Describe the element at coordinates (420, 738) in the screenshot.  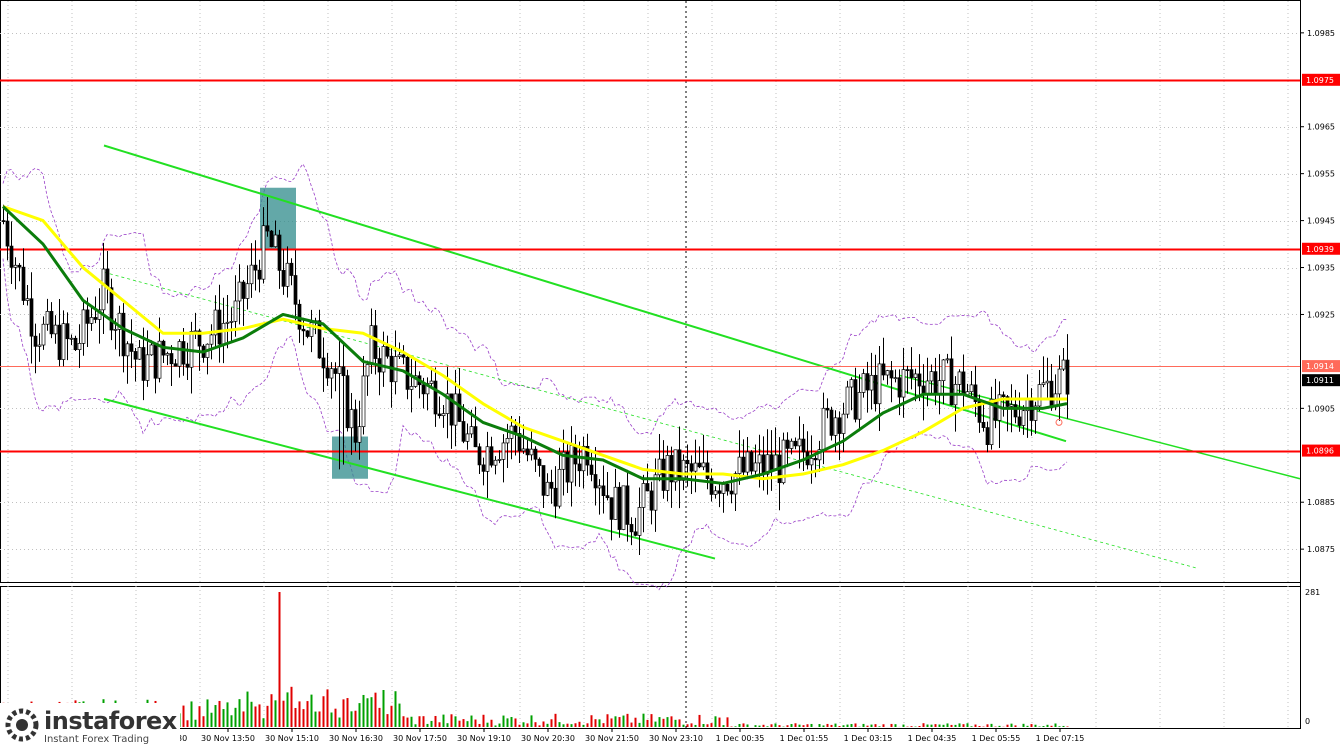
I see `time-tick-label: 30 Nov 17:50` at that location.